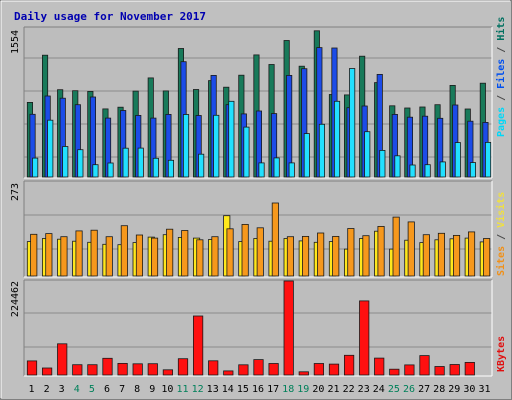 This screenshot has height=400, width=512. What do you see at coordinates (15, 42) in the screenshot?
I see `top-y-max-label: 1554` at bounding box center [15, 42].